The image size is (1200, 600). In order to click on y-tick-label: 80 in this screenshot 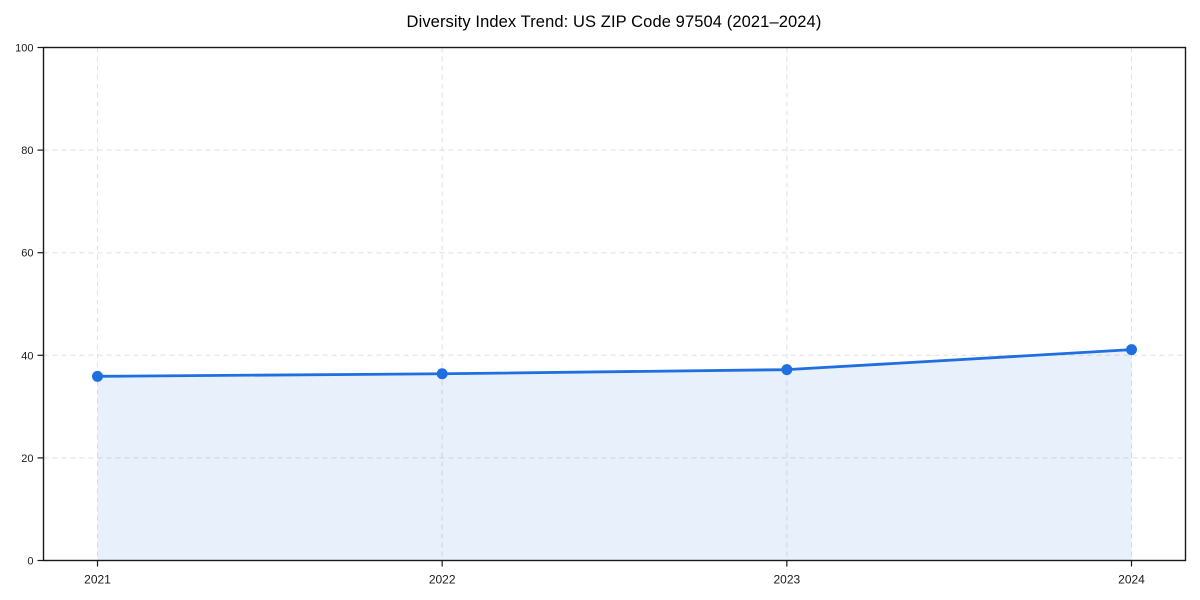, I will do `click(27, 151)`.